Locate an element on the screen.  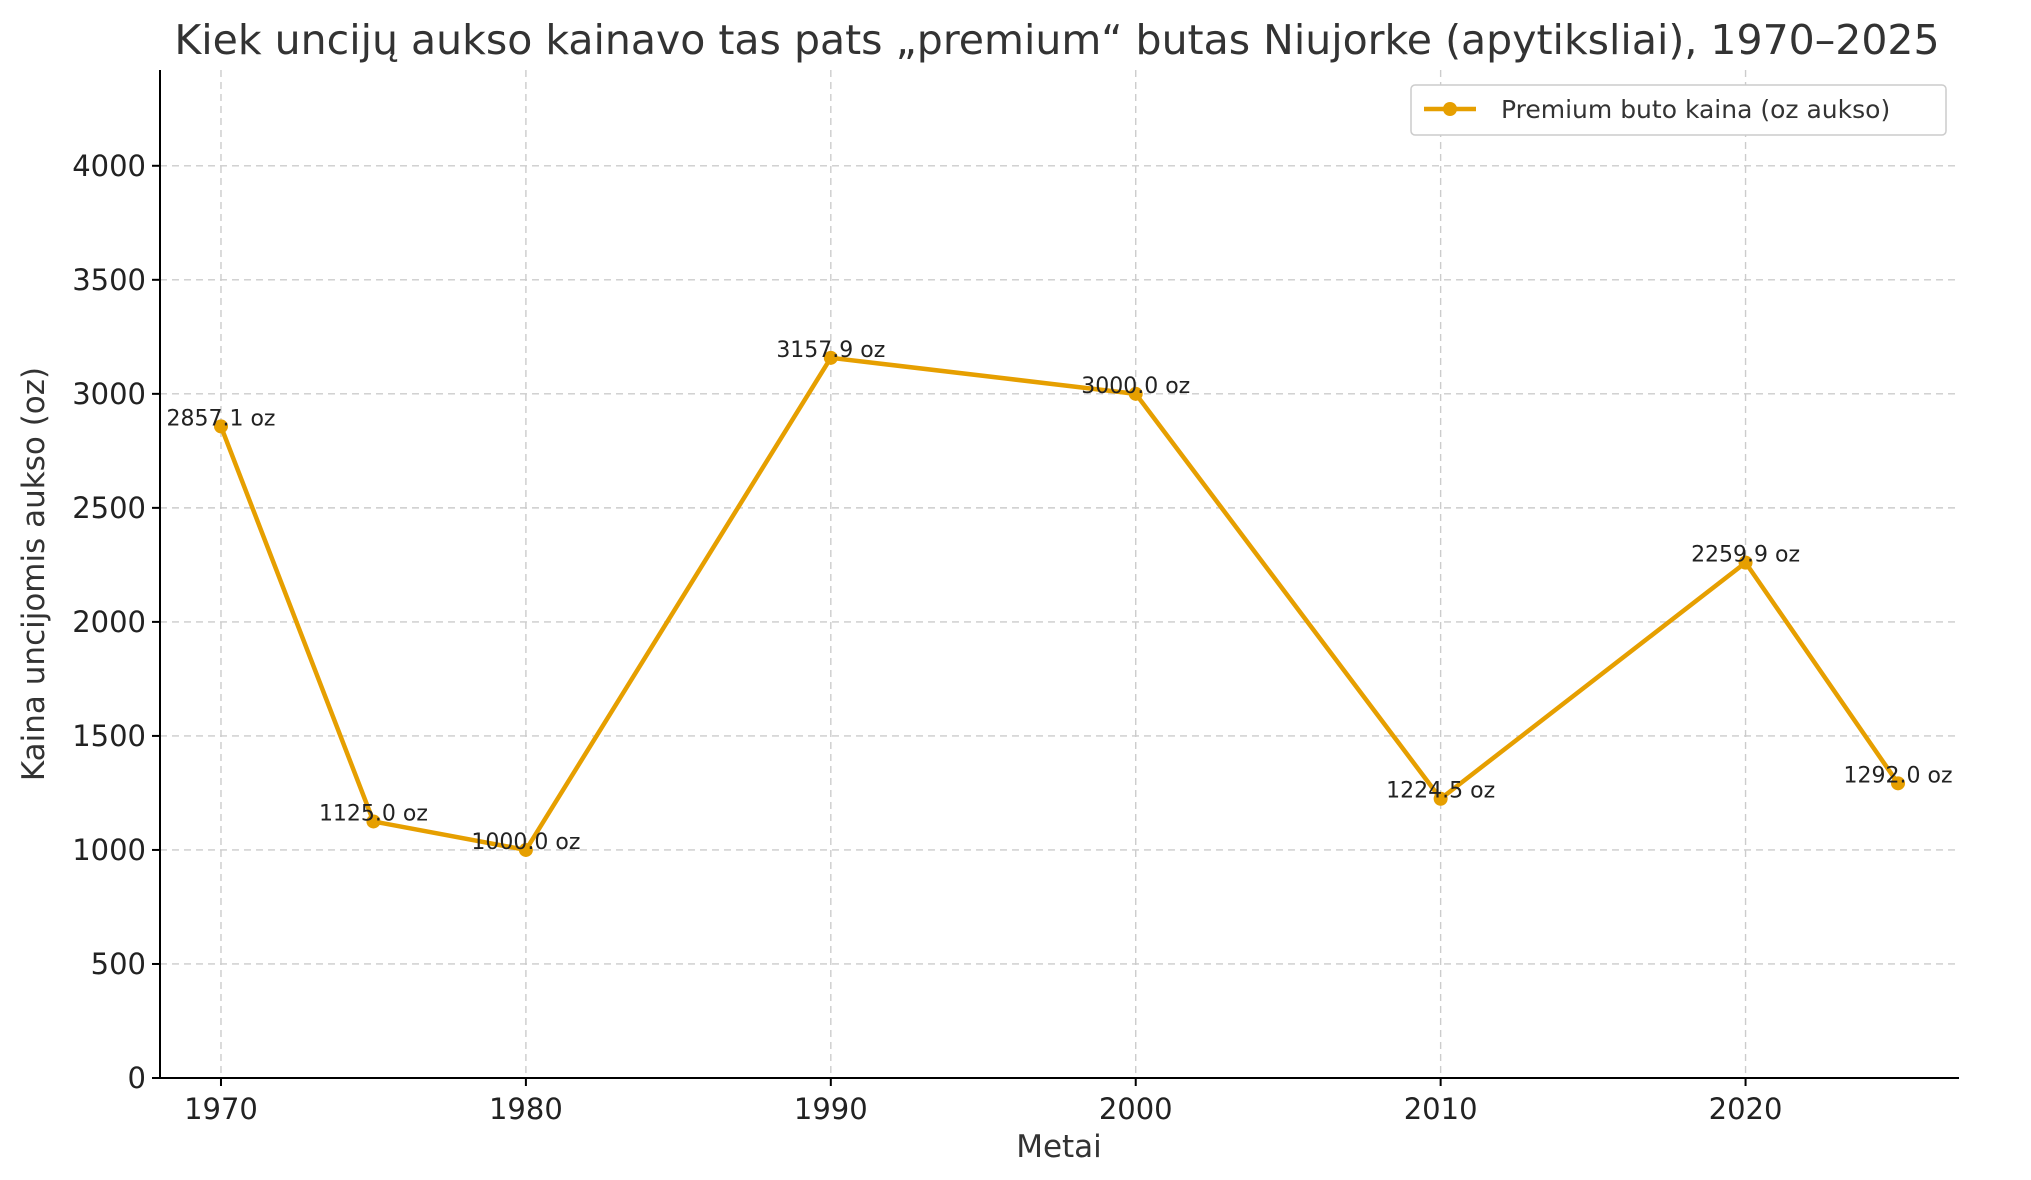
x-tick-label: 2020 is located at coordinates (1746, 1109).